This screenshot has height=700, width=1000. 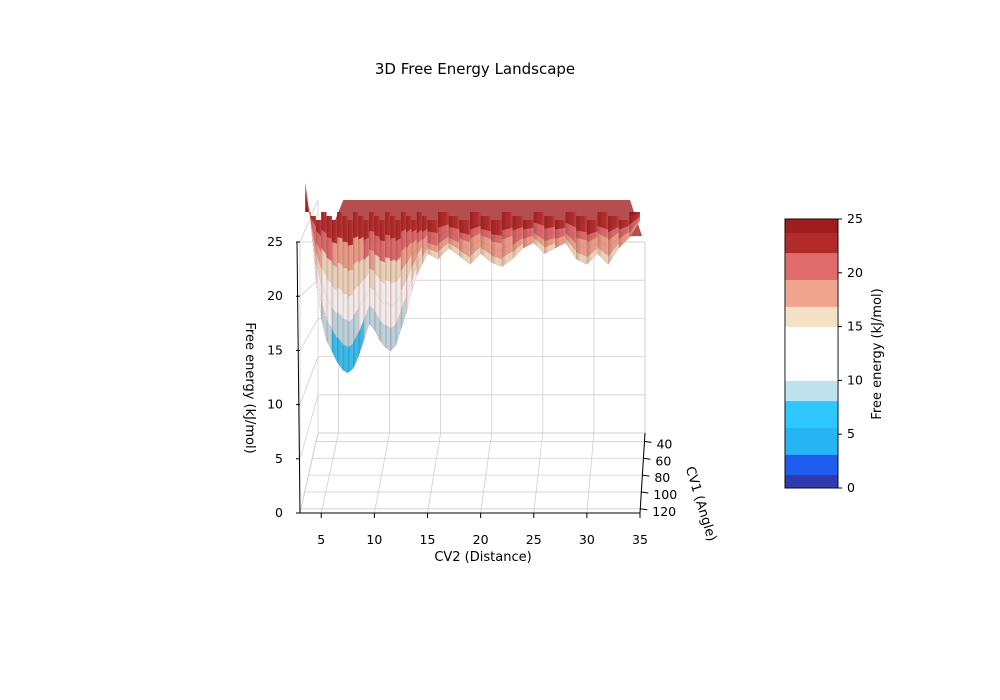 I want to click on x-tick-label: 25, so click(x=534, y=539).